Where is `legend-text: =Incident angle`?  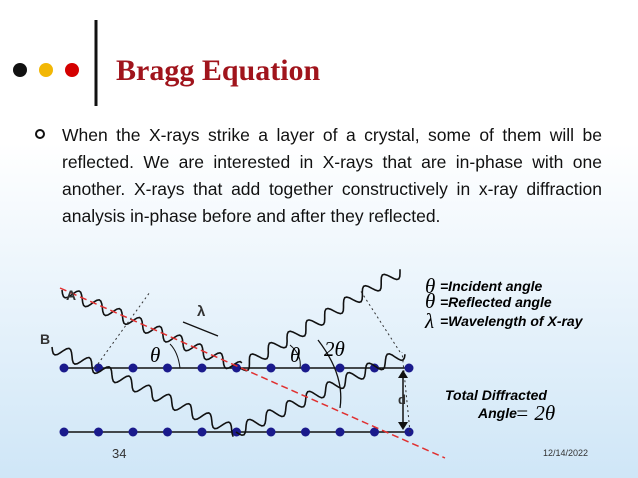
legend-text: =Incident angle is located at coordinates (491, 286).